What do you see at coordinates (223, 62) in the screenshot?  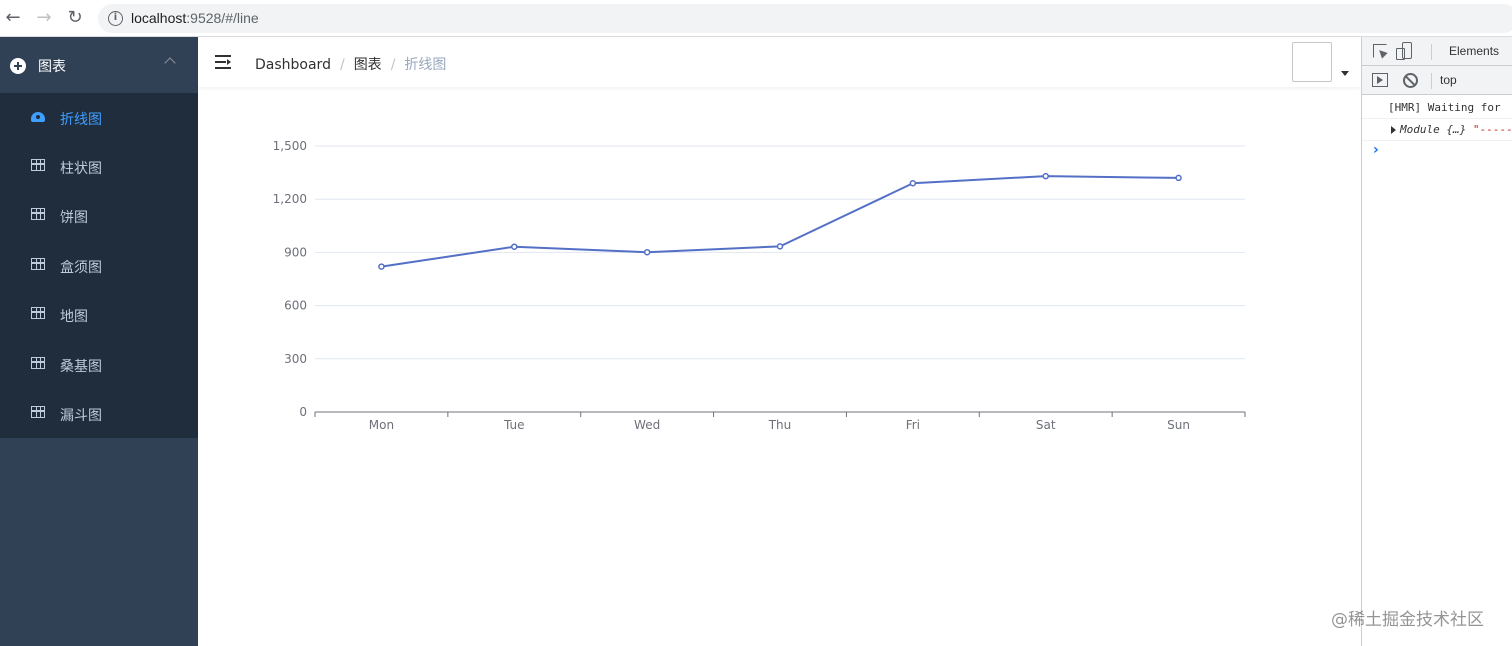 I see `hamburger-icon` at bounding box center [223, 62].